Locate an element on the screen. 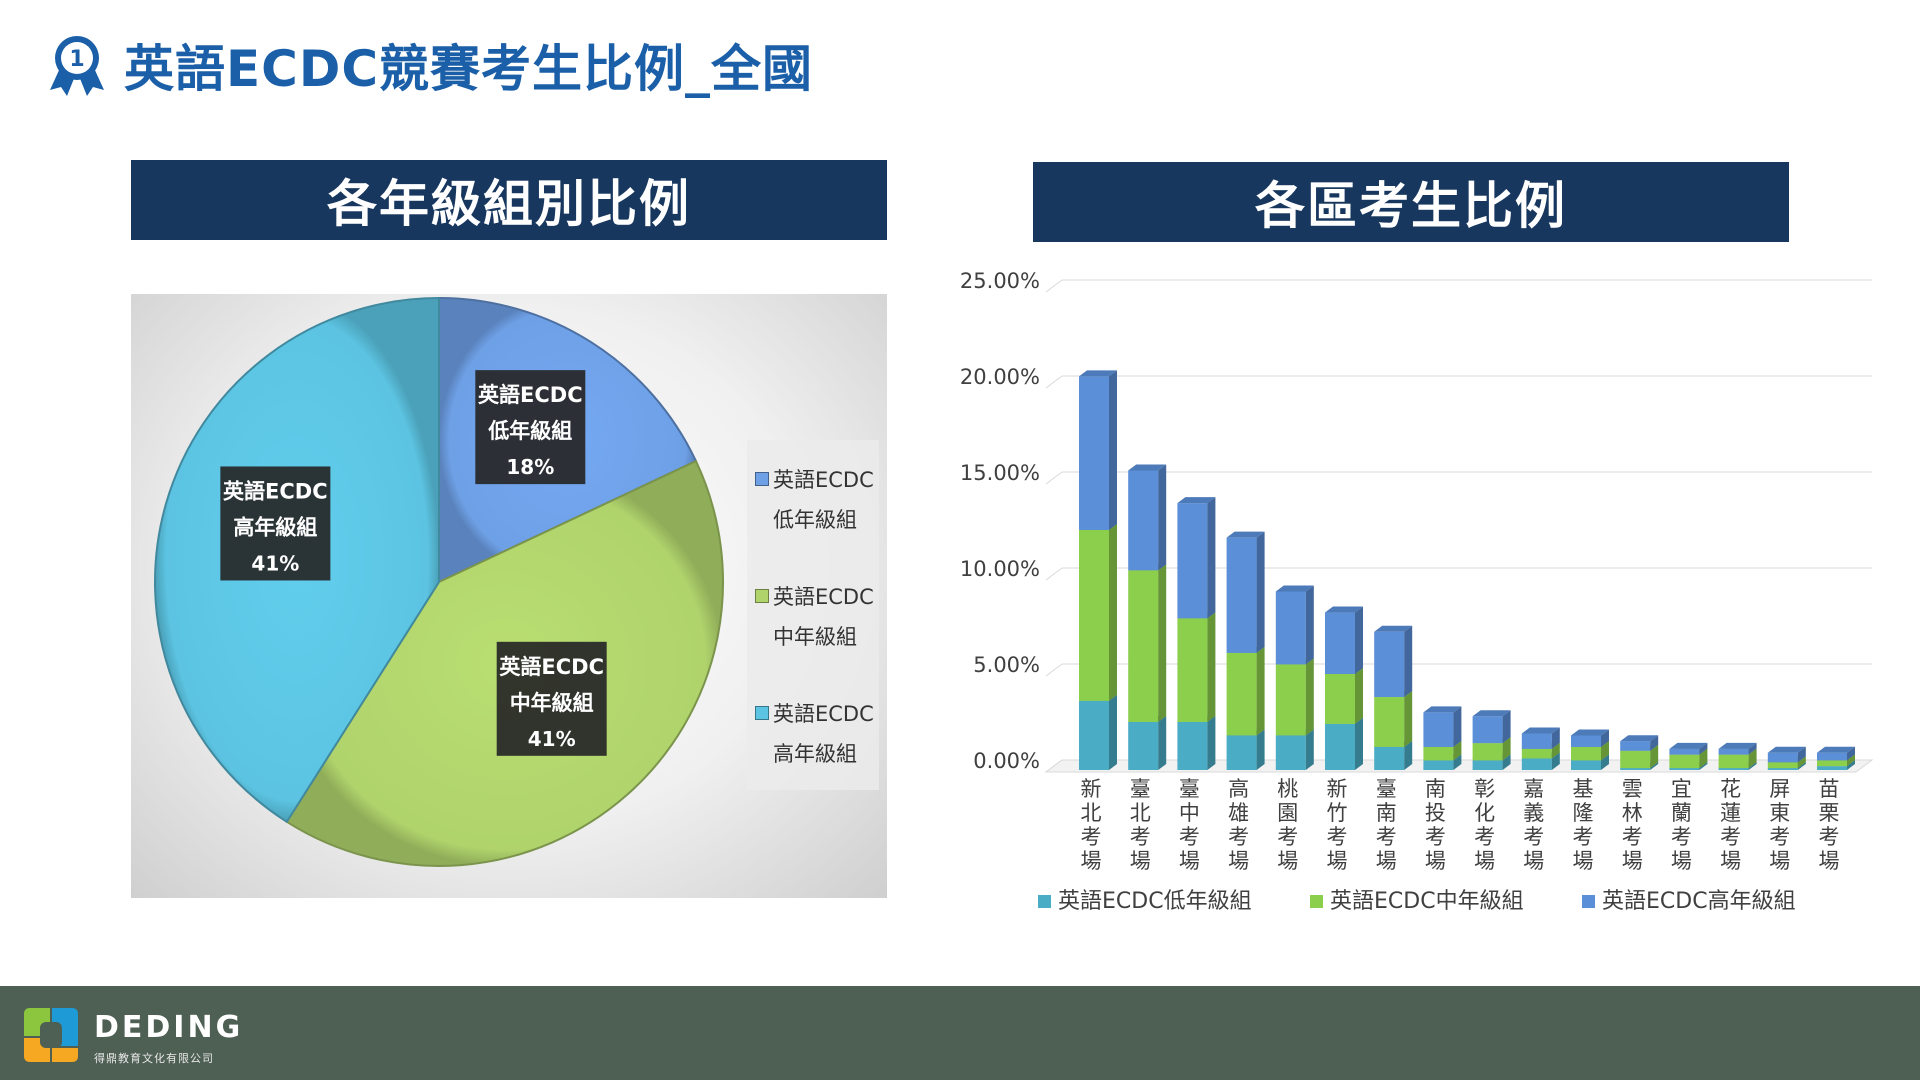 Image resolution: width=1920 pixels, height=1080 pixels. x-tick-label: 新竹考場 is located at coordinates (1337, 825).